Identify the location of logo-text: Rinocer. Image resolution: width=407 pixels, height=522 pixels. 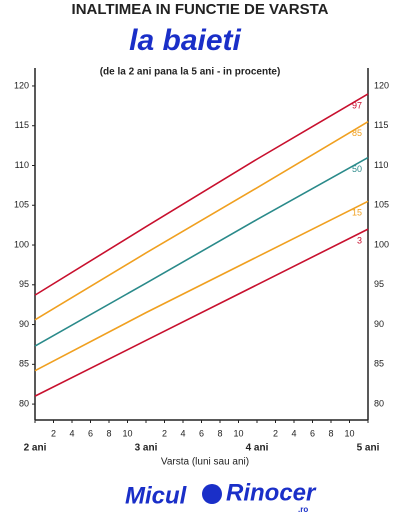
(271, 492).